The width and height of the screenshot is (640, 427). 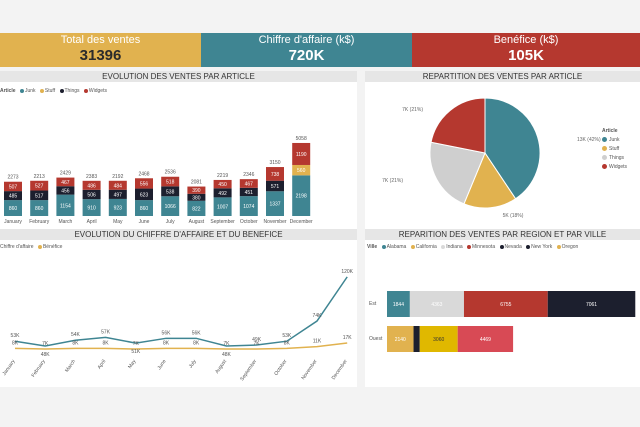 I want to click on legend-item: Things, so click(x=72, y=91).